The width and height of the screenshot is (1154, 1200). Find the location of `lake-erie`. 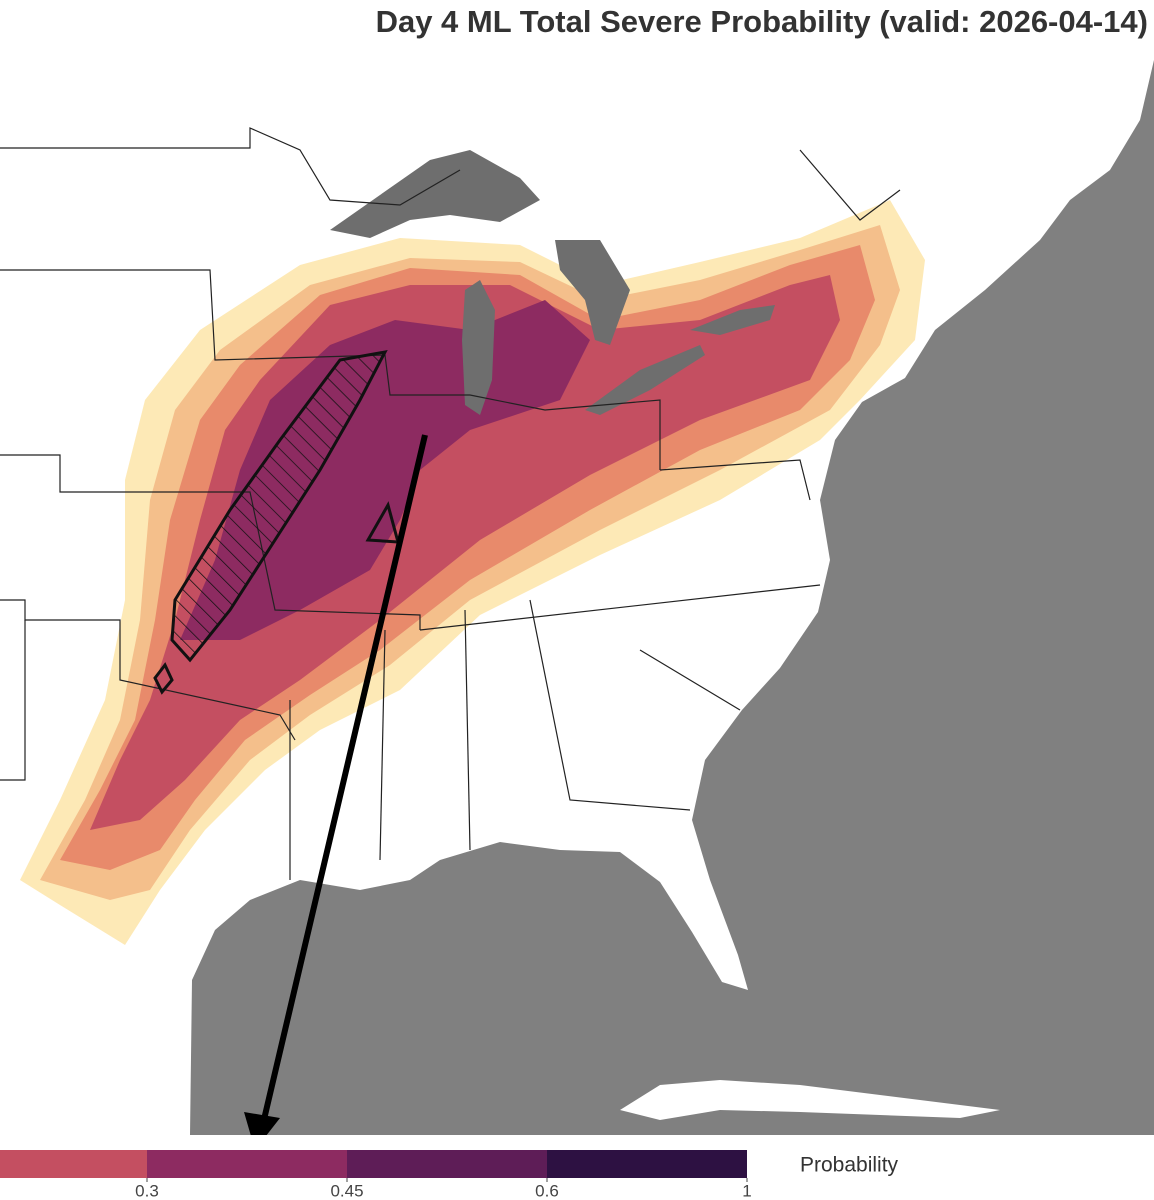

lake-erie is located at coordinates (645, 380).